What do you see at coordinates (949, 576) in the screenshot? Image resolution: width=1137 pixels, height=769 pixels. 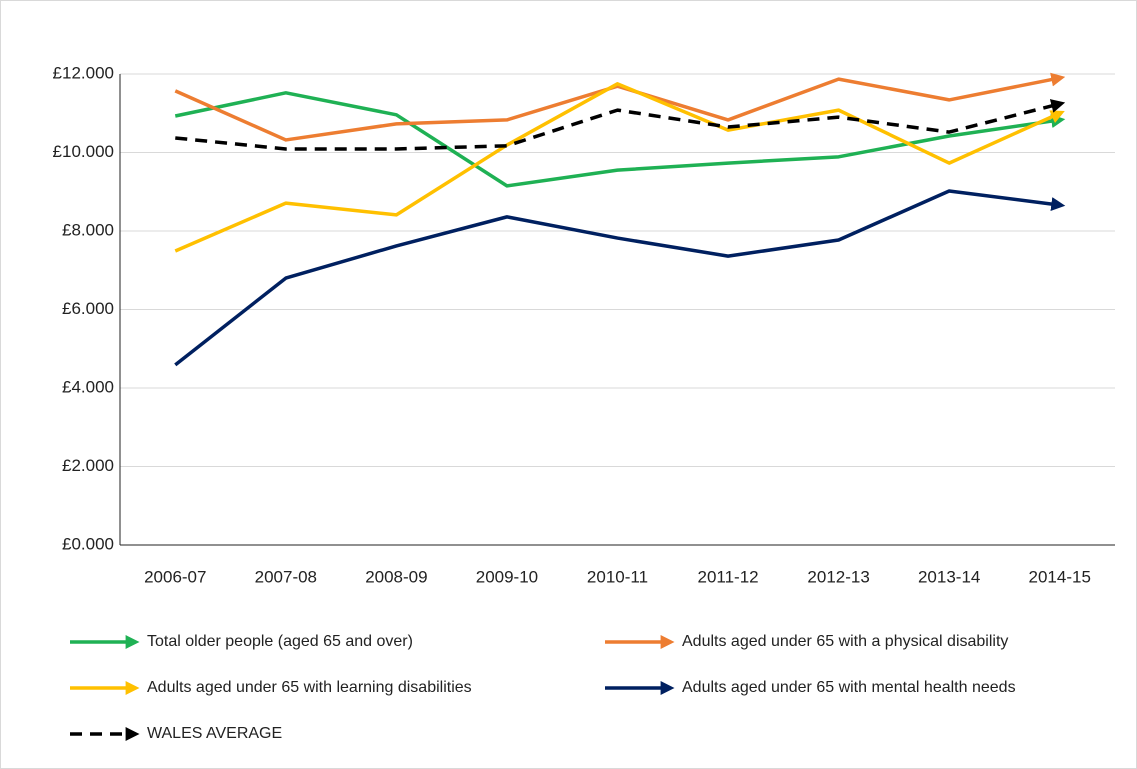 I see `x-tick-label: 2013-14` at bounding box center [949, 576].